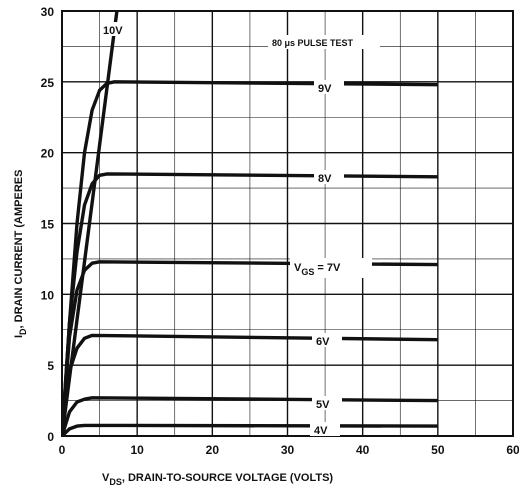 The image size is (519, 493). I want to click on x-tick-label: 50, so click(438, 450).